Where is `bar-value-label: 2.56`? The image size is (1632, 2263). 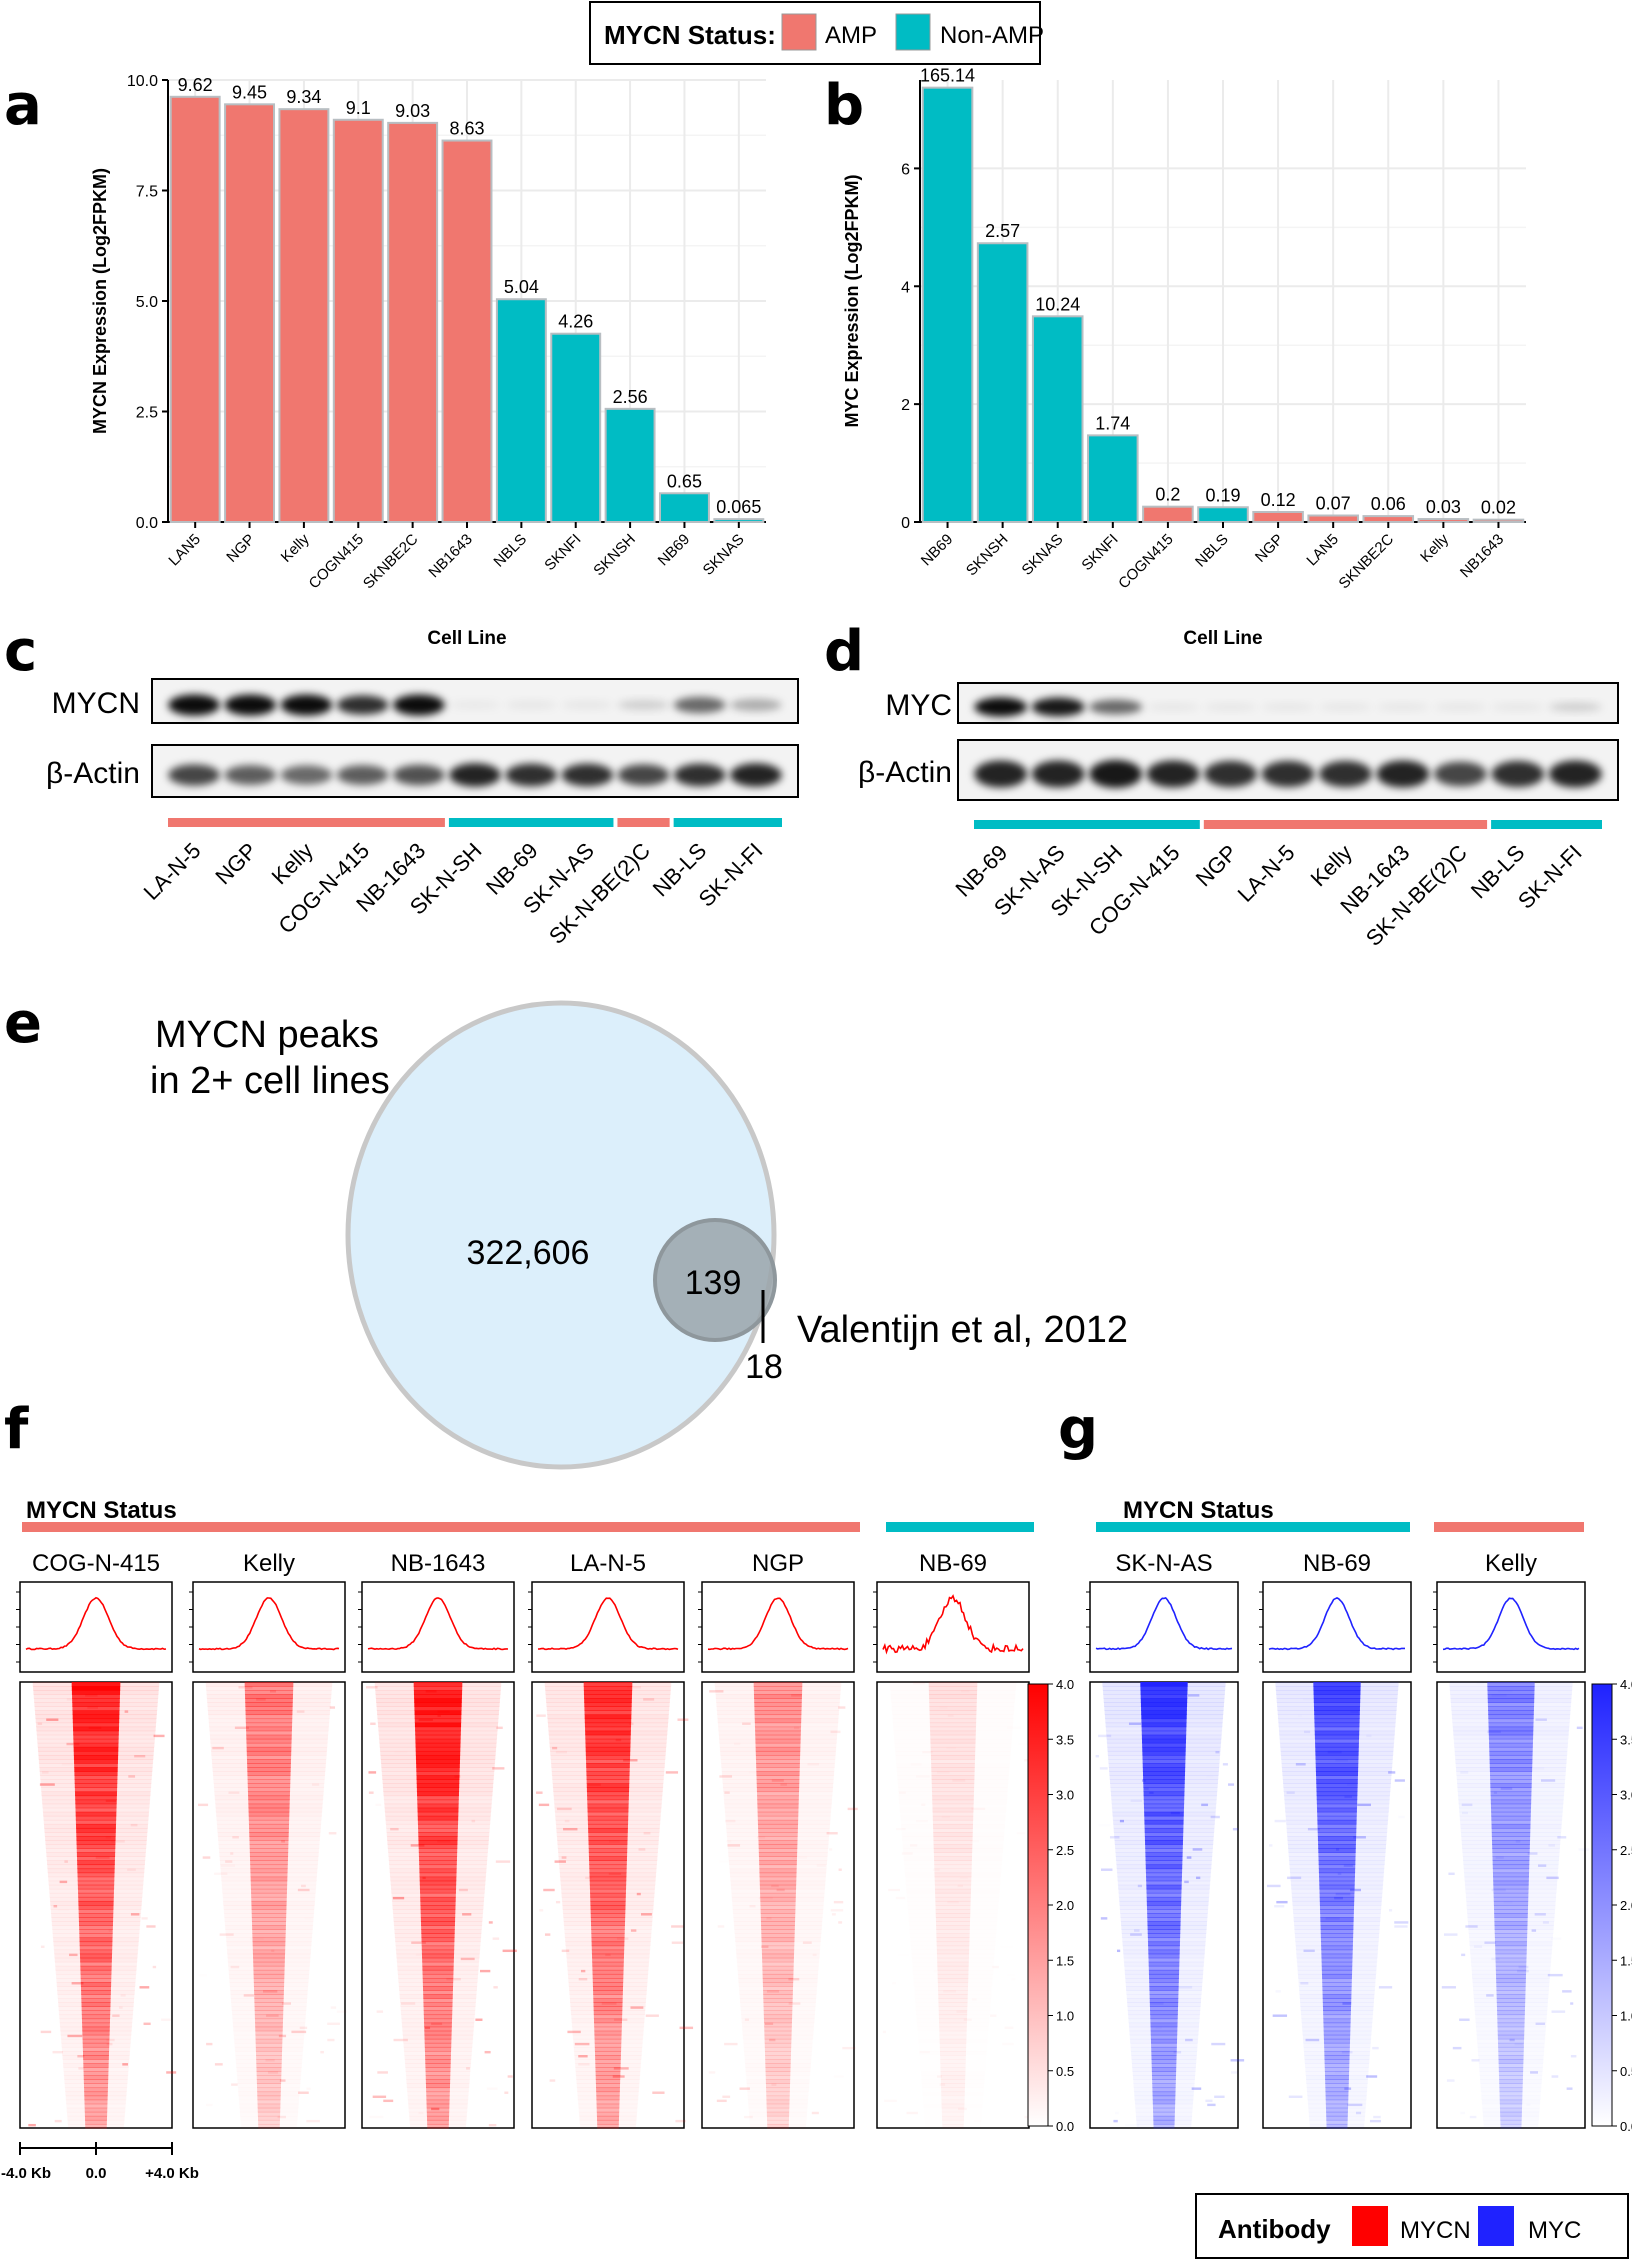
bar-value-label: 2.56 is located at coordinates (630, 397).